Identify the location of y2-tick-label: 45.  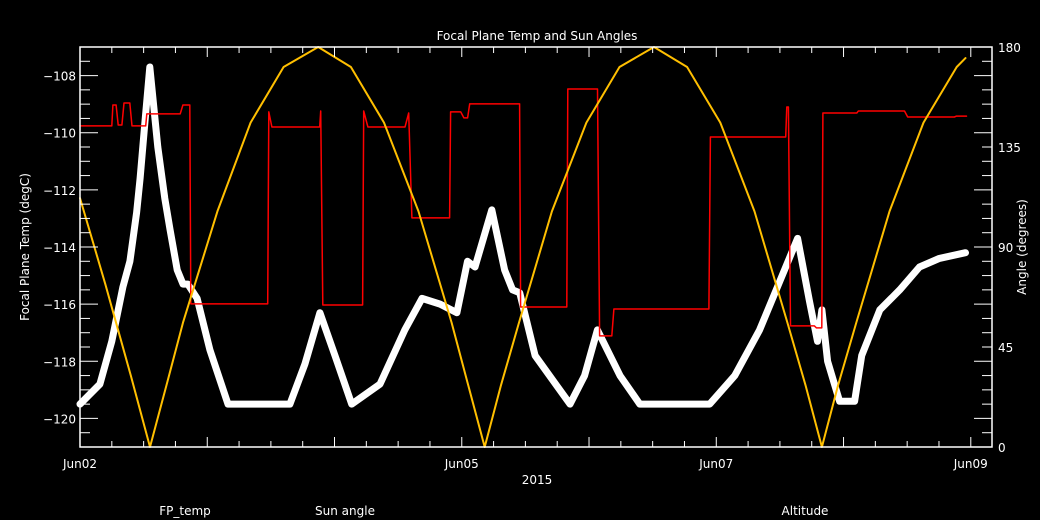
(1005, 348).